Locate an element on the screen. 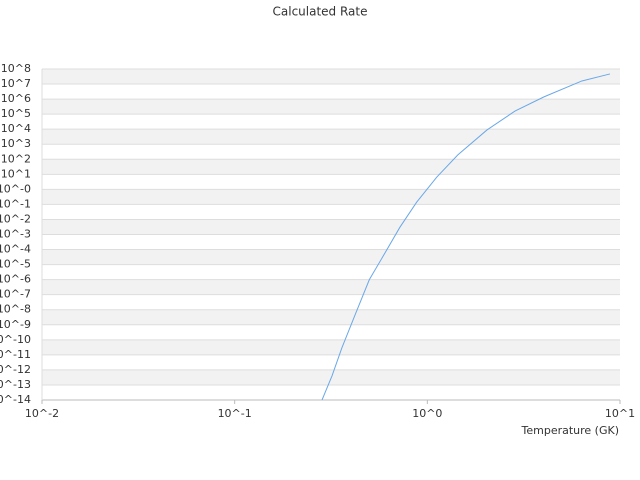 This screenshot has width=640, height=480. y-tick-label: 10^-1 is located at coordinates (15, 203).